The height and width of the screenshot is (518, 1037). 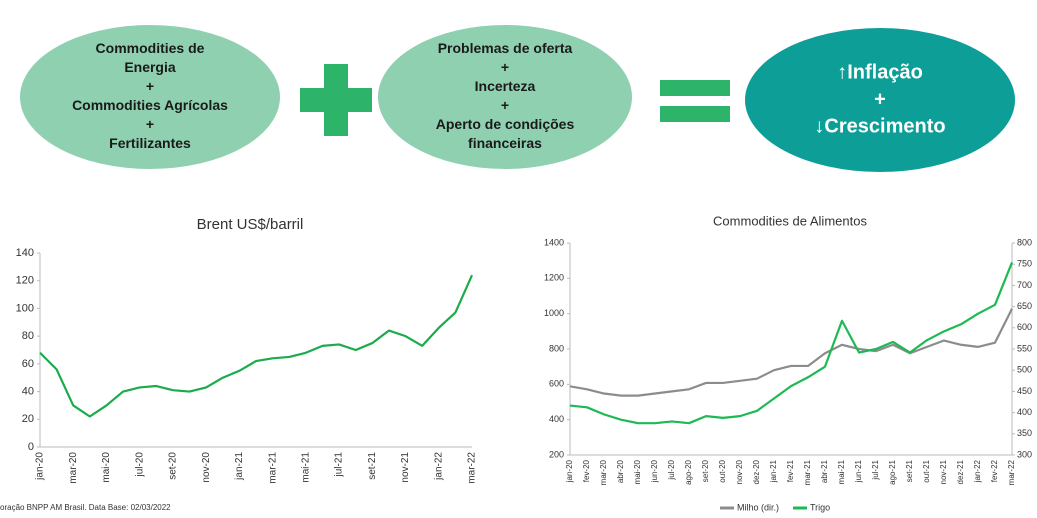 What do you see at coordinates (505, 124) in the screenshot?
I see `ellipse-text: Aperto de condições` at bounding box center [505, 124].